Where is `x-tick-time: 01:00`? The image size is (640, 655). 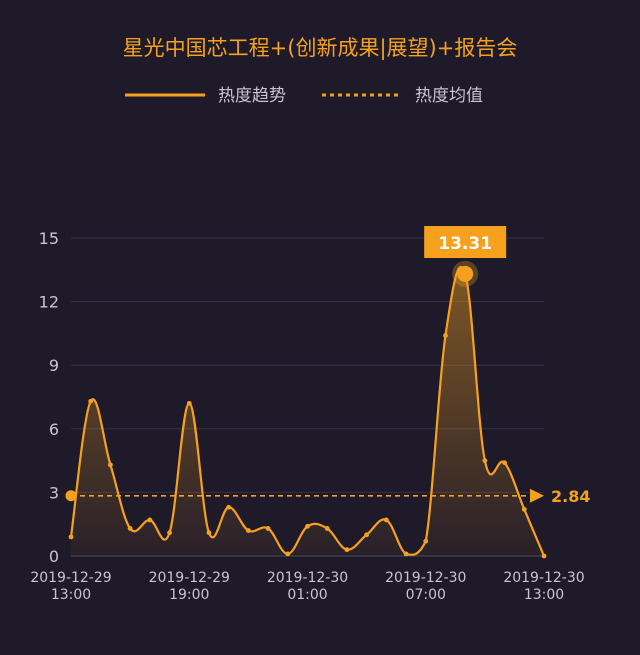 x-tick-time: 01:00 is located at coordinates (307, 595).